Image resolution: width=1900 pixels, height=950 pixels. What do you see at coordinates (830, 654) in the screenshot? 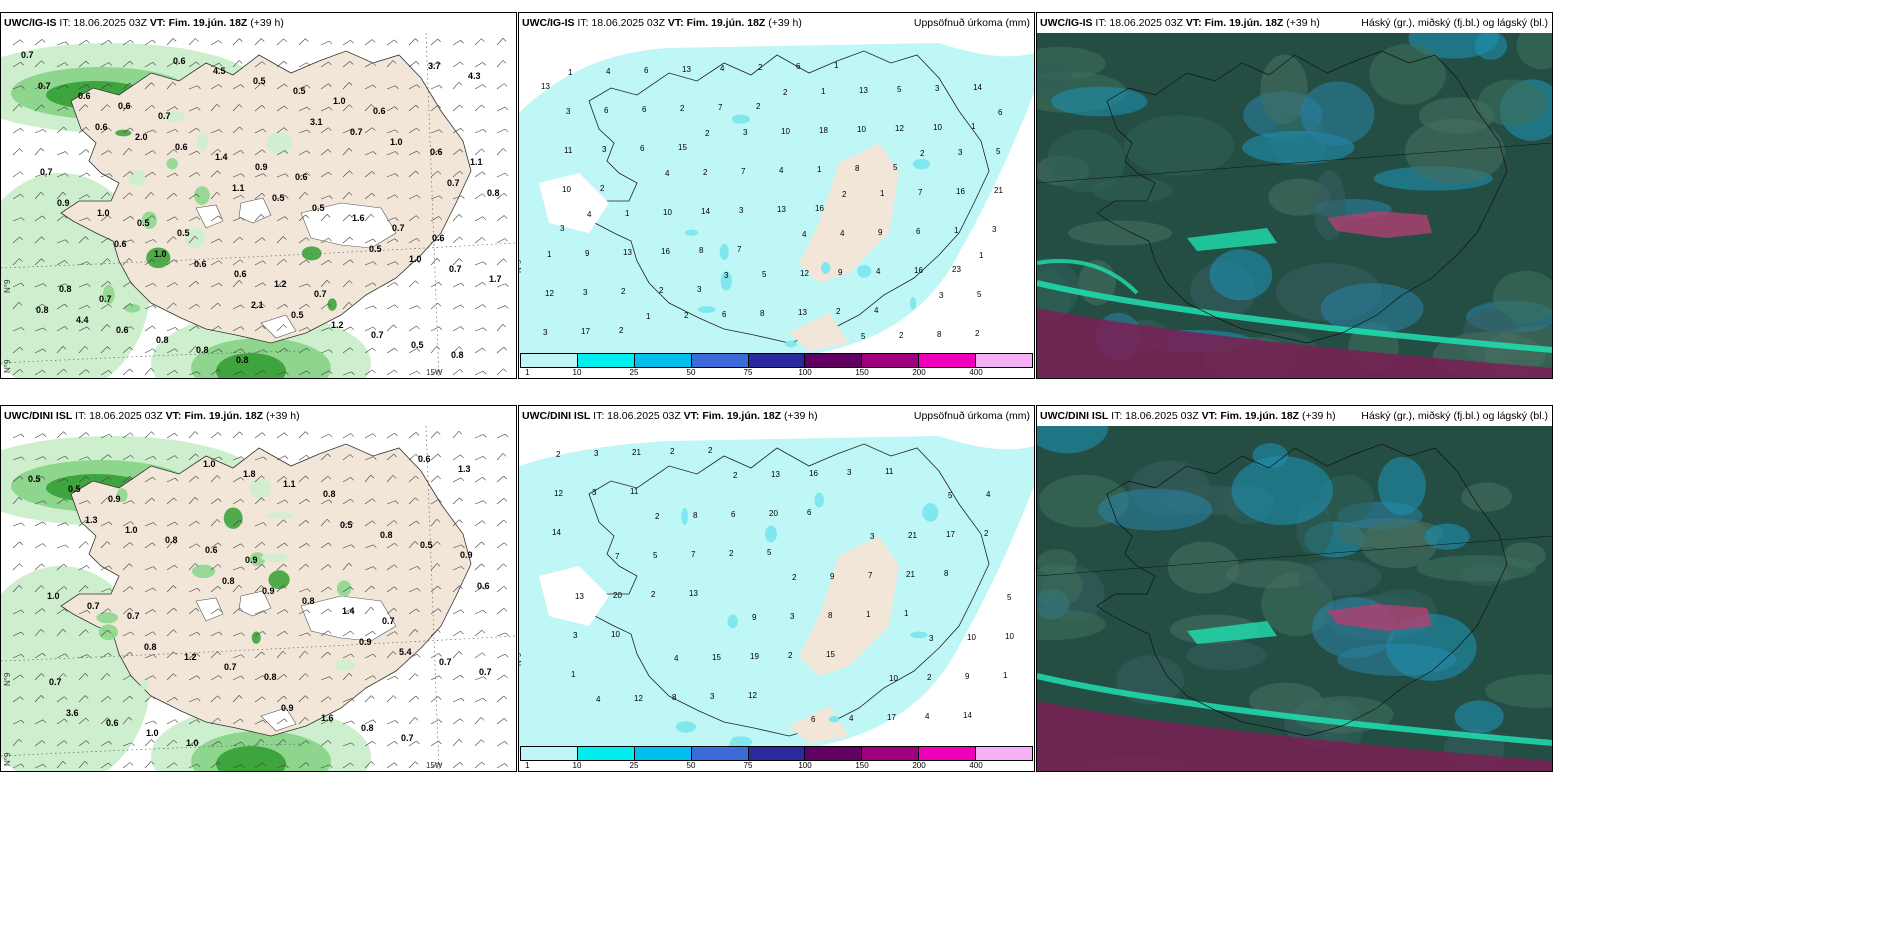
I see `value-label: 15` at bounding box center [830, 654].